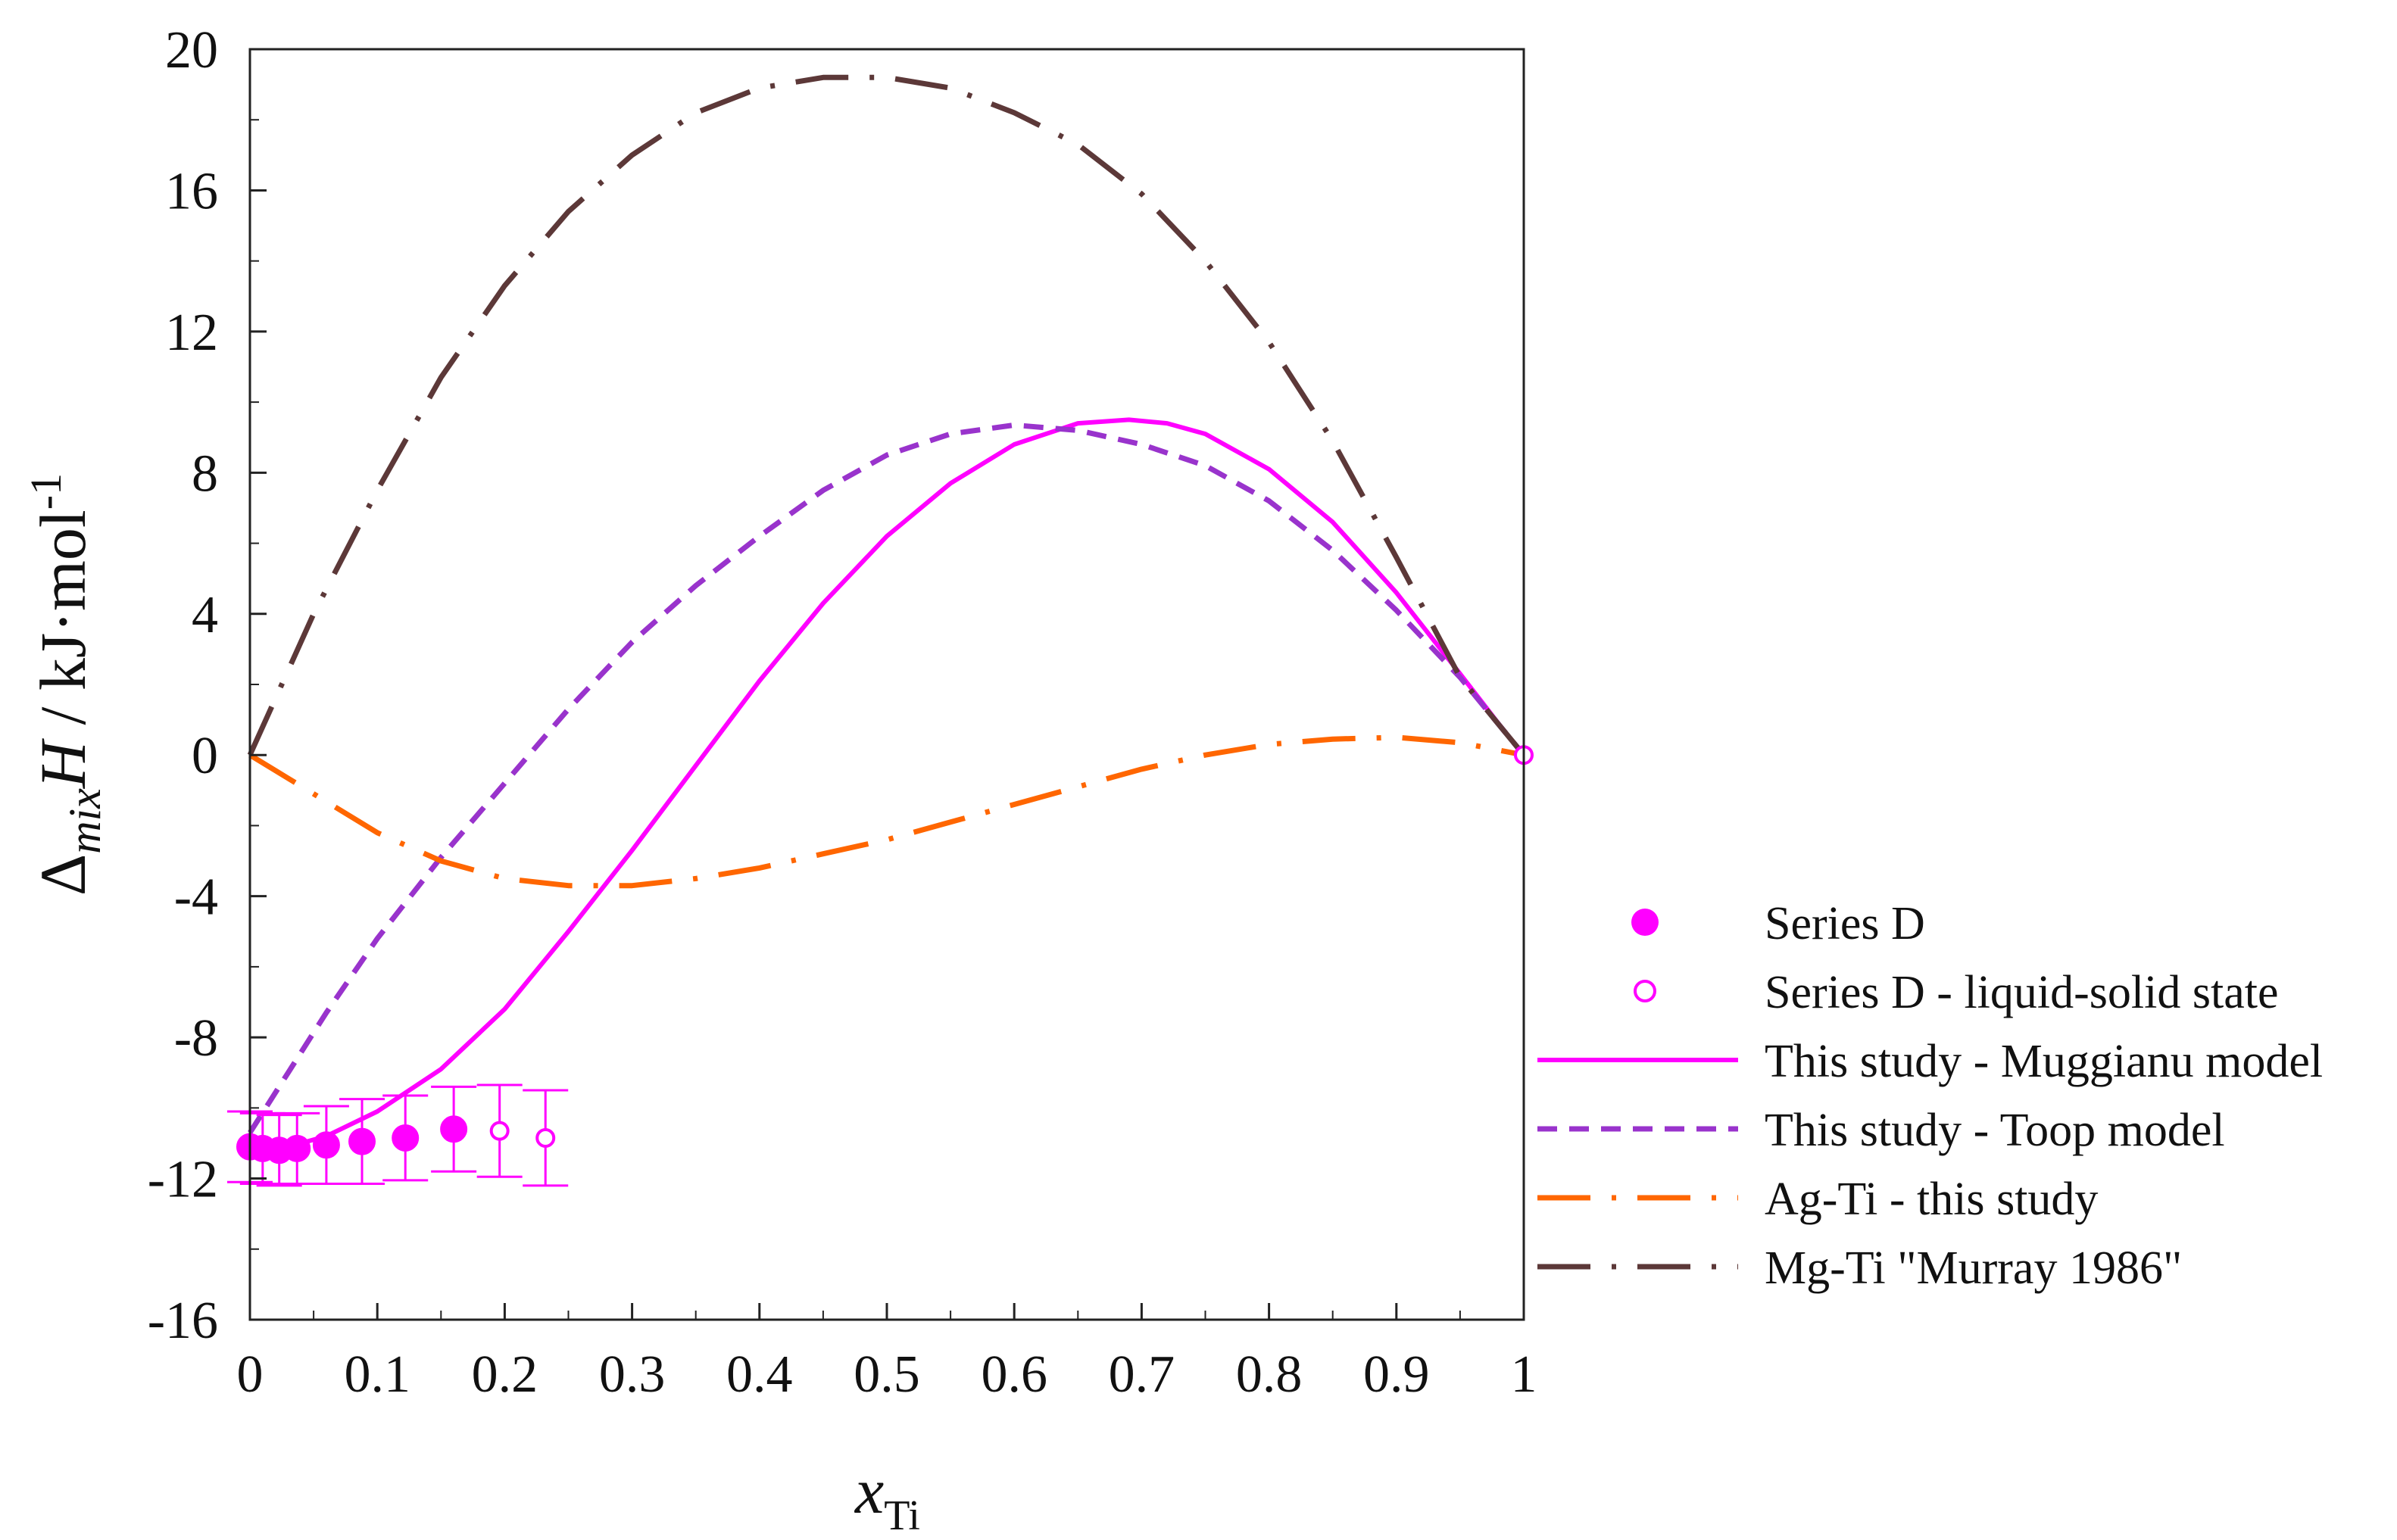 The height and width of the screenshot is (1540, 2397). Describe the element at coordinates (63, 626) in the screenshot. I see `y-axis-title-unit: / kJ·mol` at that location.